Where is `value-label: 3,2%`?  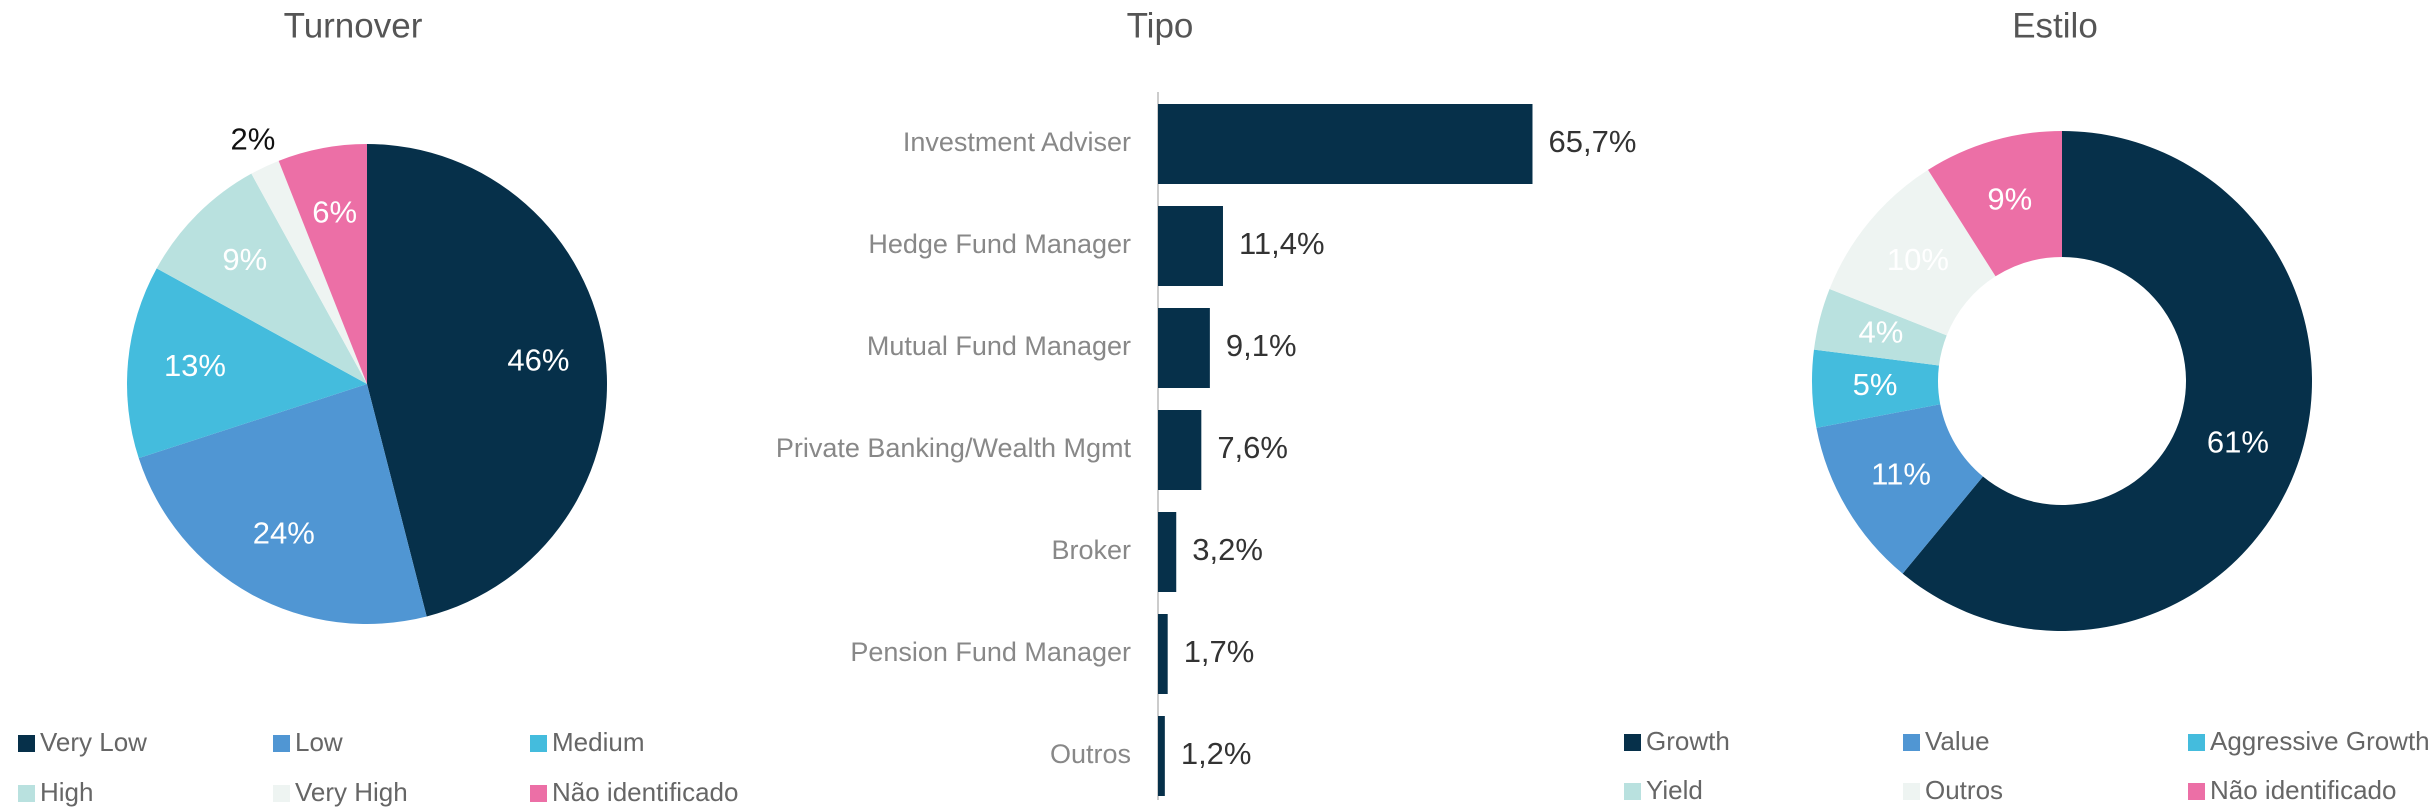 value-label: 3,2% is located at coordinates (1227, 549).